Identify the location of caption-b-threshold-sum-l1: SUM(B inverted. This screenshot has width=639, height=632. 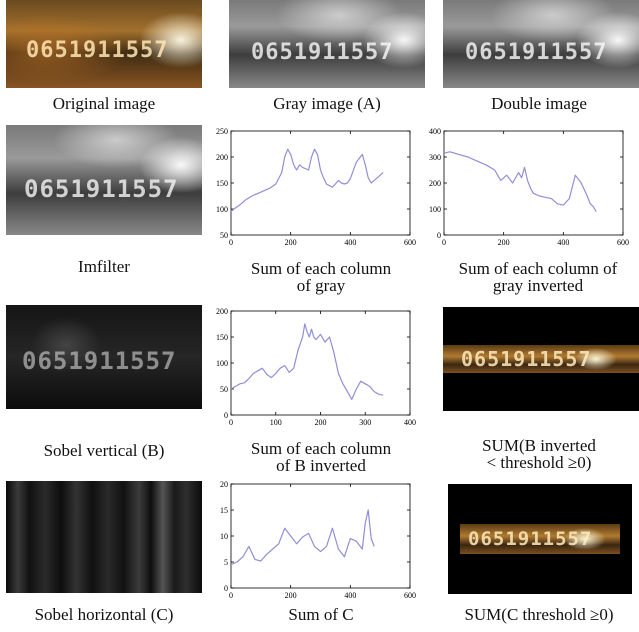
(539, 445).